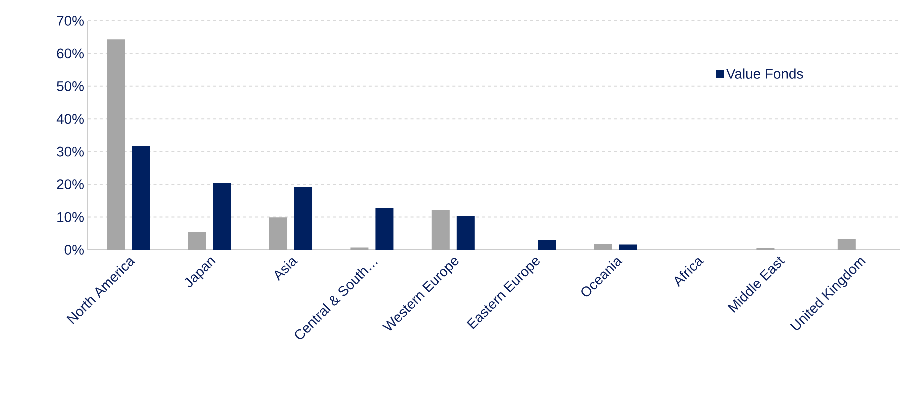 Image resolution: width=901 pixels, height=400 pixels. Describe the element at coordinates (70, 53) in the screenshot. I see `y-tick-label: 60%` at that location.